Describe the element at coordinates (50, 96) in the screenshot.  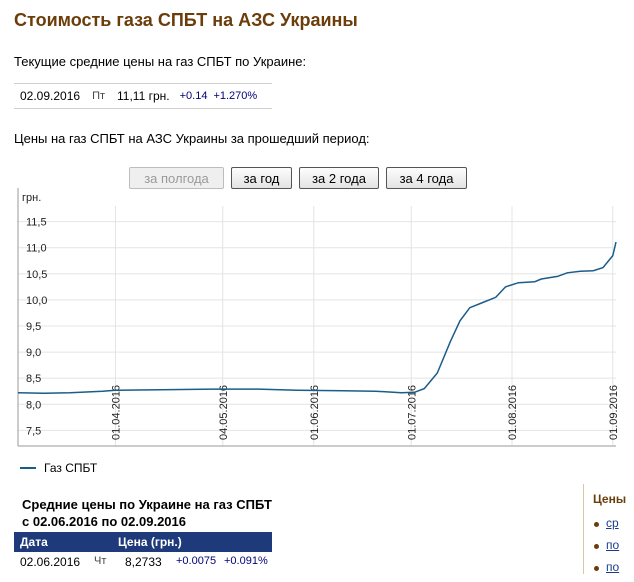
I see `current-date: 02.09.2016` at that location.